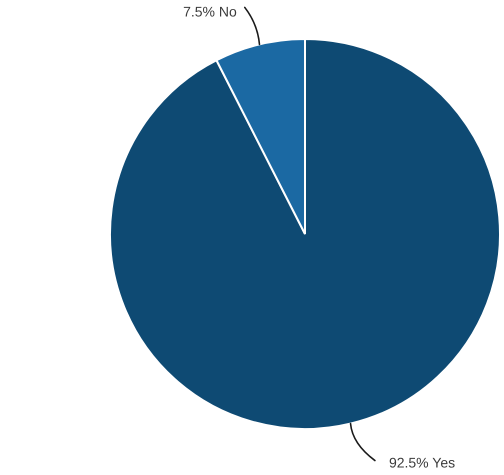 Image resolution: width=504 pixels, height=475 pixels. I want to click on slice-label: 7.5% No, so click(210, 11).